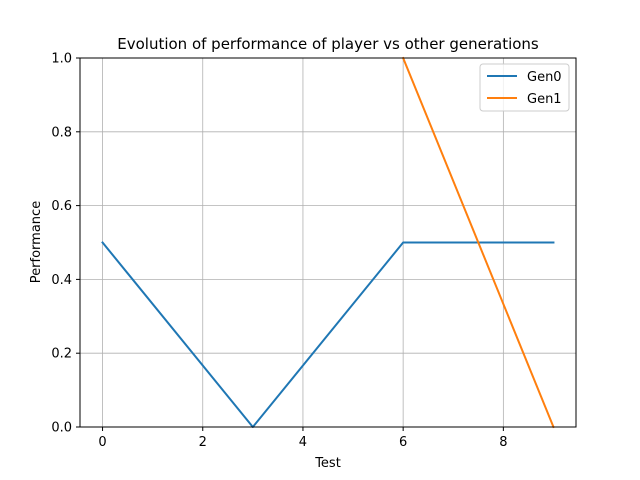 This screenshot has width=640, height=480. What do you see at coordinates (327, 463) in the screenshot?
I see `x-axis-label: Test` at bounding box center [327, 463].